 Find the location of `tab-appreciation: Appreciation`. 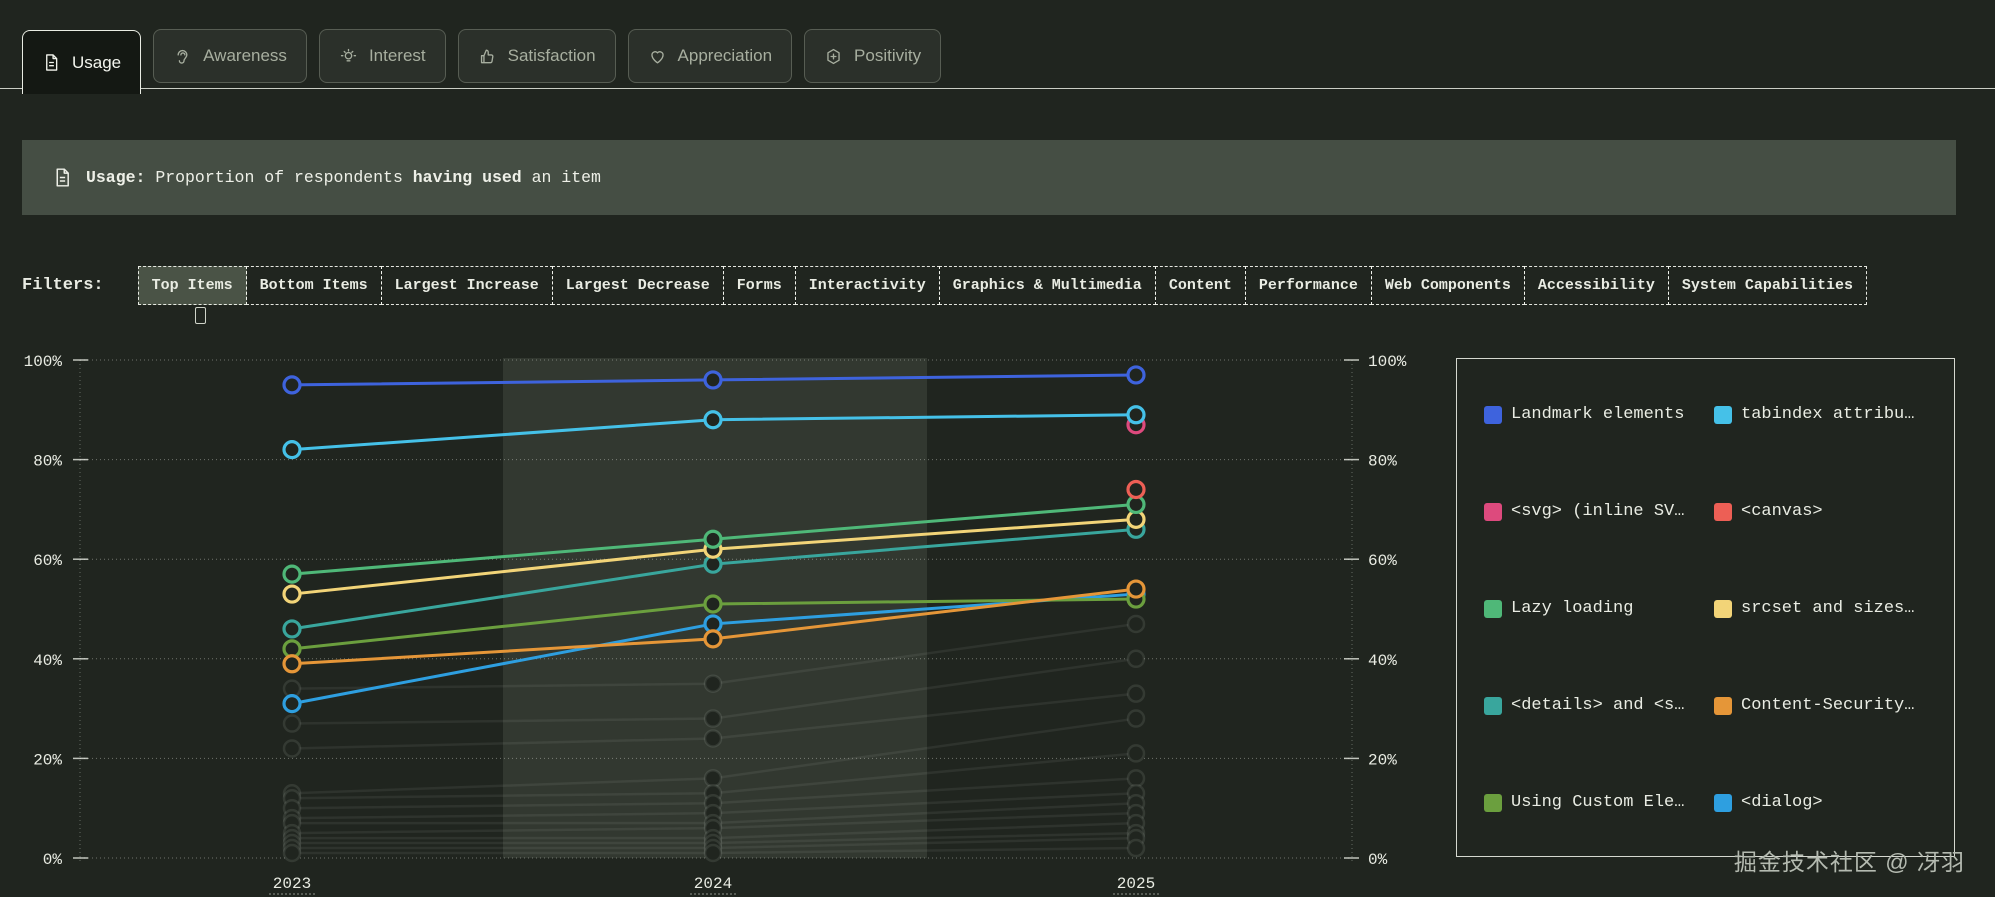

tab-appreciation: Appreciation is located at coordinates (710, 56).